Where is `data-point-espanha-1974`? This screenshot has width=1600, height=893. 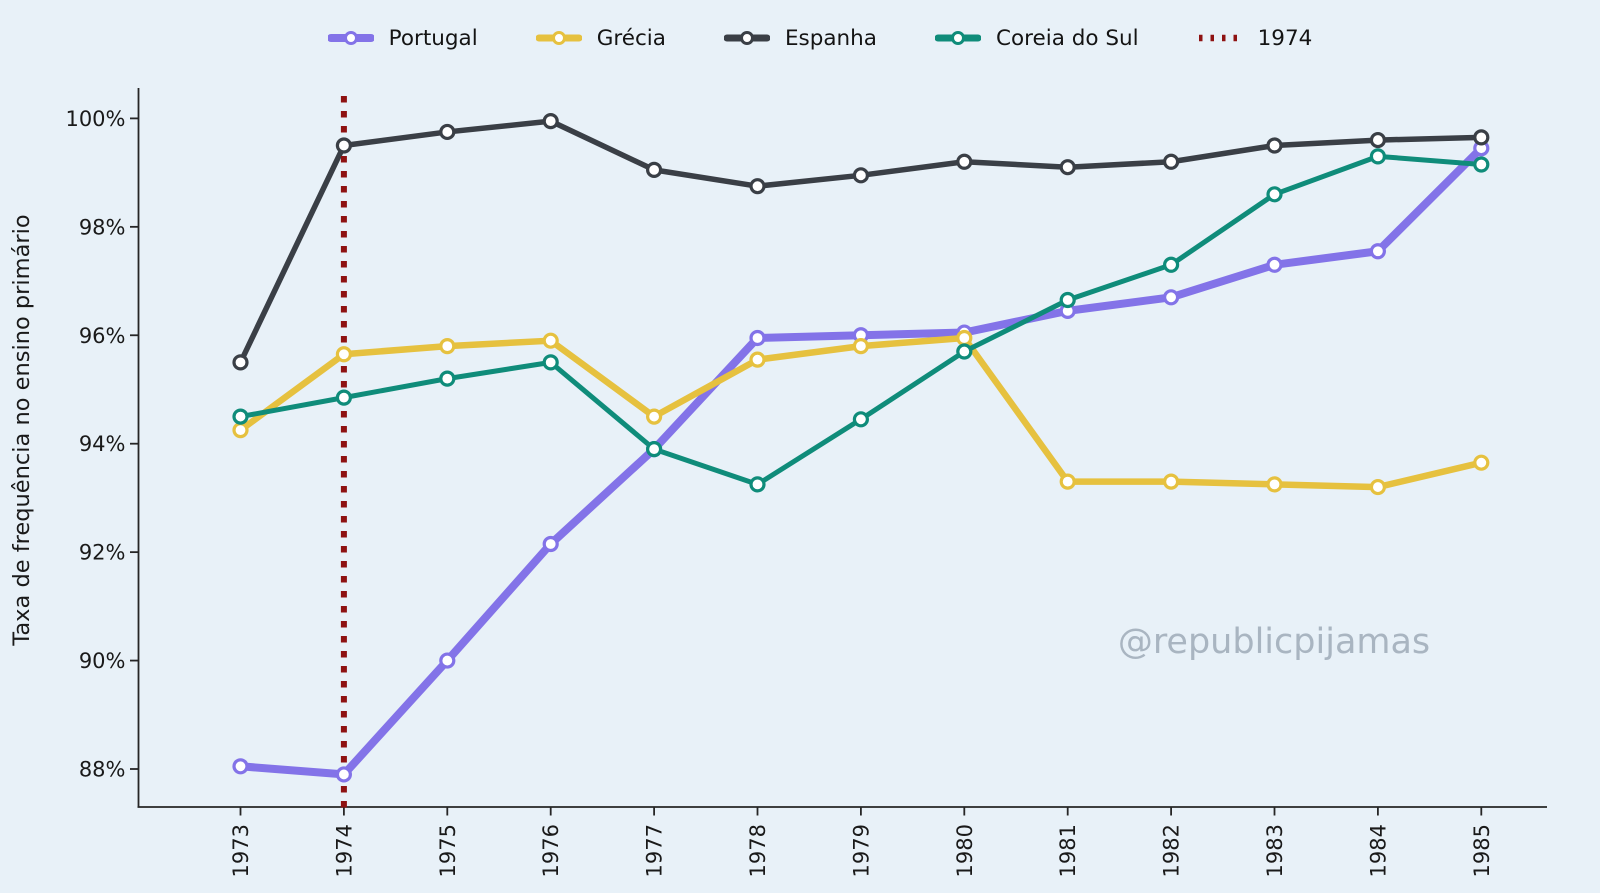 data-point-espanha-1974 is located at coordinates (343, 145).